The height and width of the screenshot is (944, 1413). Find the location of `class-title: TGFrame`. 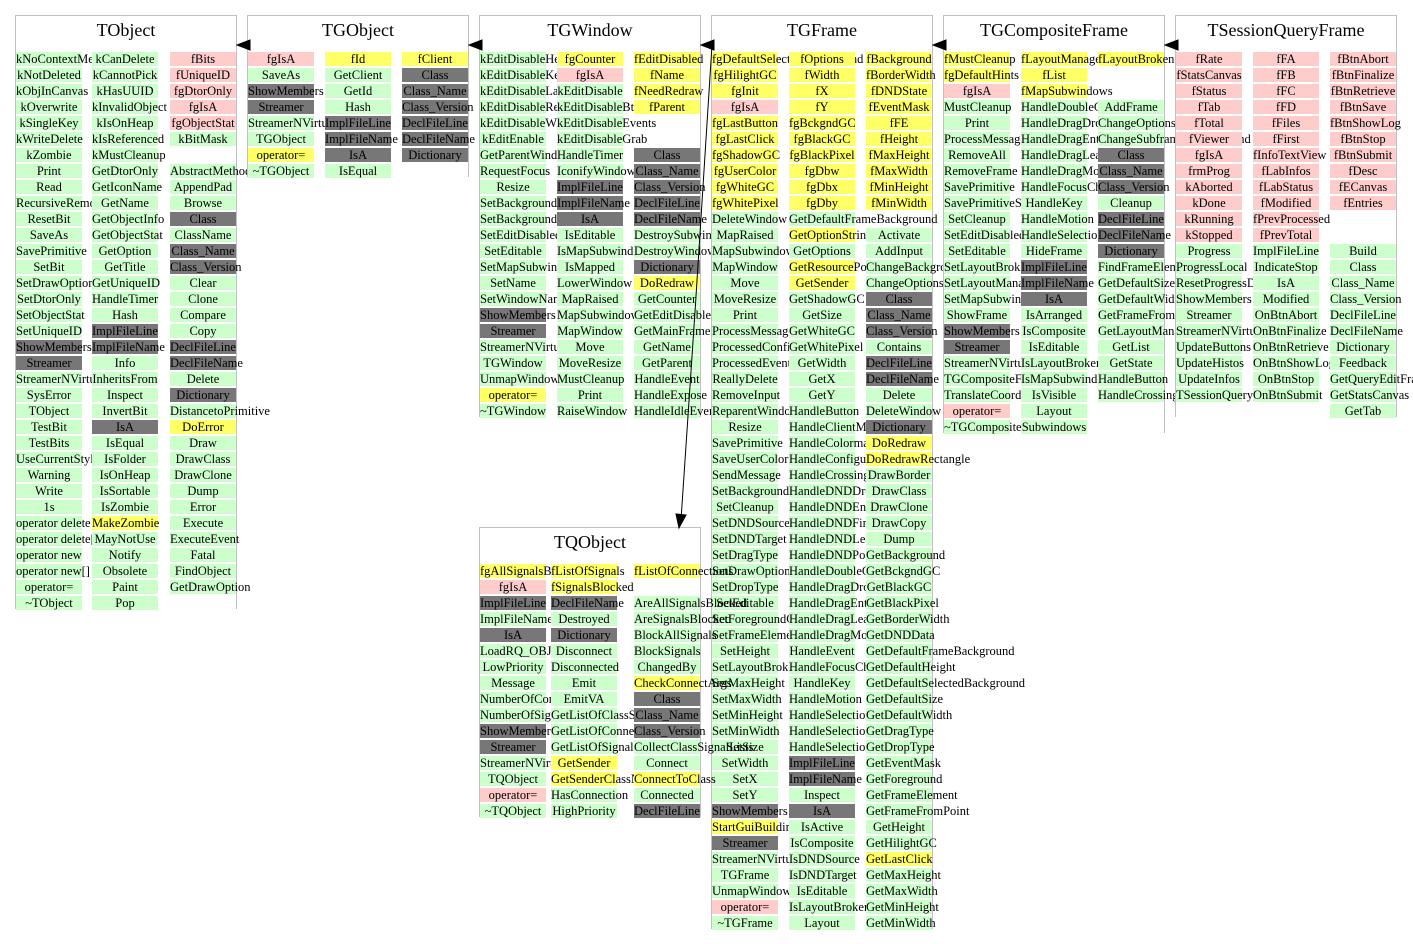

class-title: TGFrame is located at coordinates (822, 30).